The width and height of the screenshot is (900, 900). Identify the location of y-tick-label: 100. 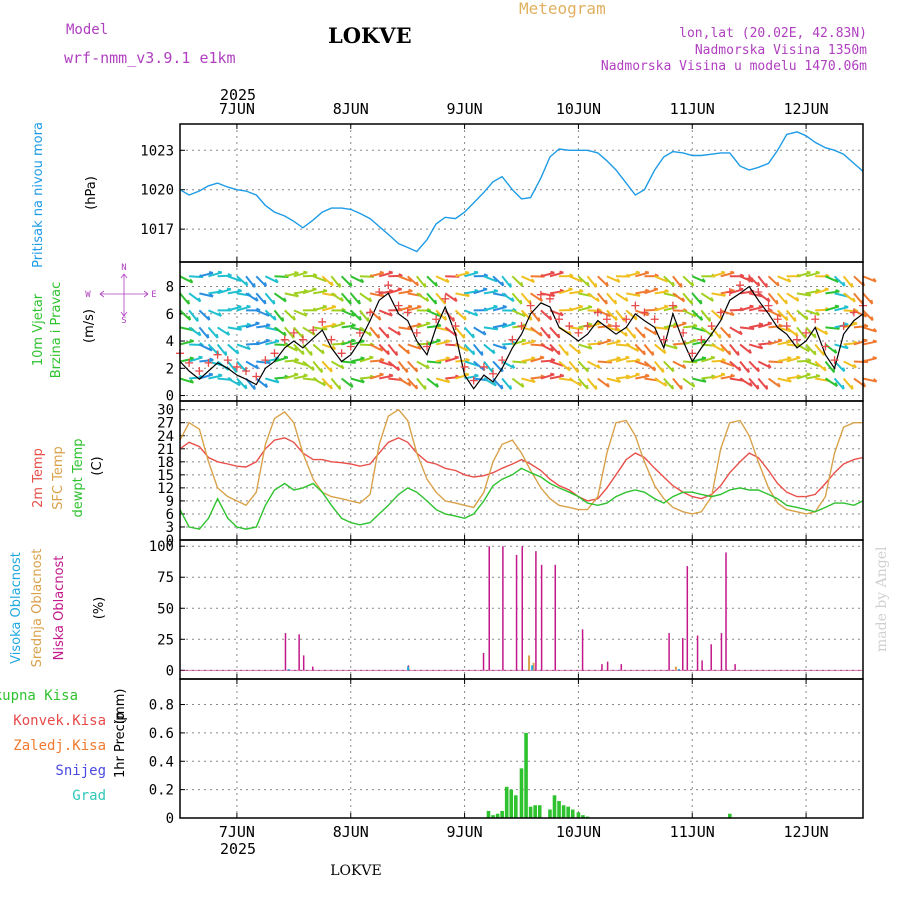
(161, 547).